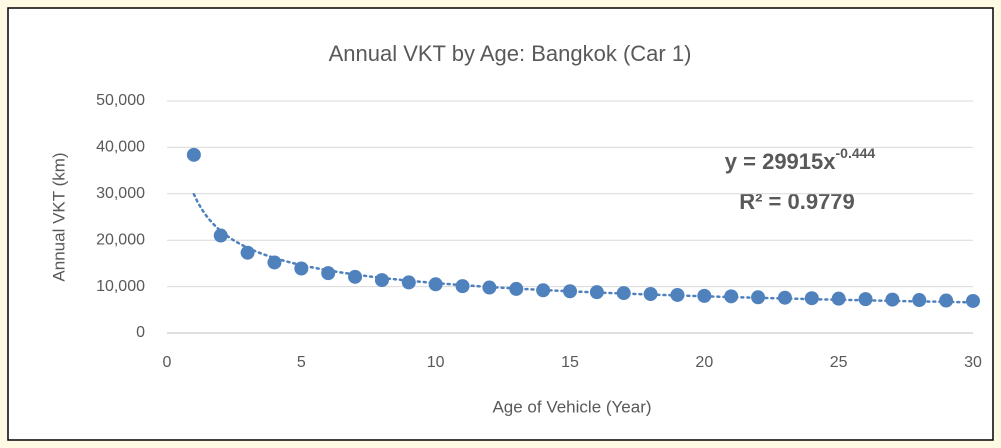 This screenshot has width=1001, height=448. I want to click on y-tick-label: 40,000, so click(120, 147).